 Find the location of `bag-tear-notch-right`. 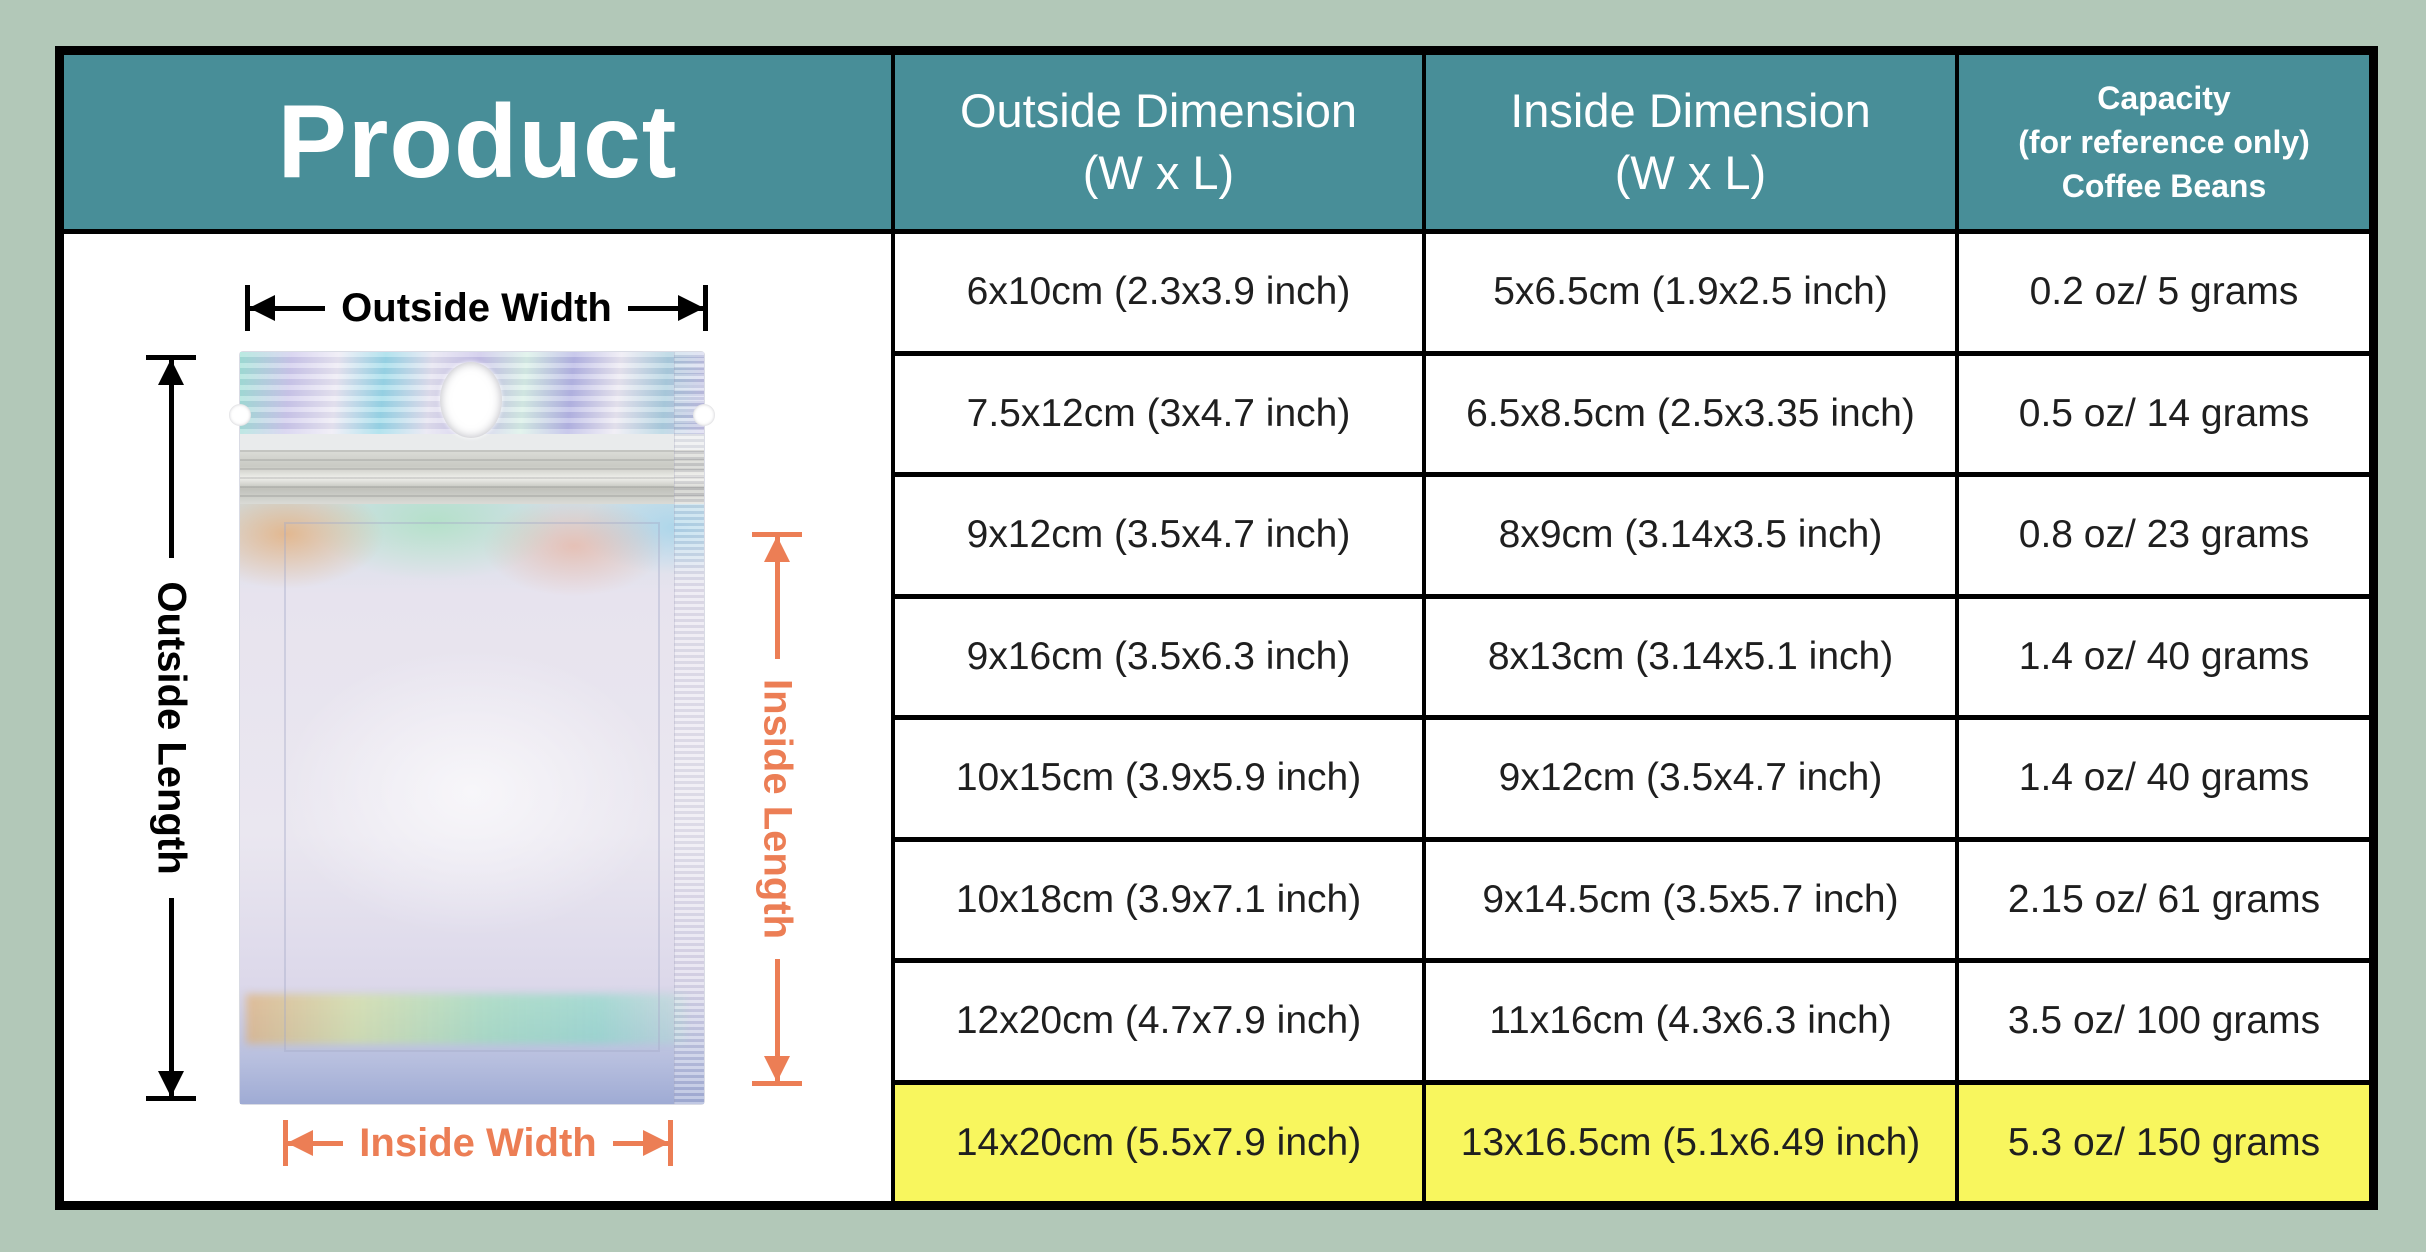

bag-tear-notch-right is located at coordinates (704, 415).